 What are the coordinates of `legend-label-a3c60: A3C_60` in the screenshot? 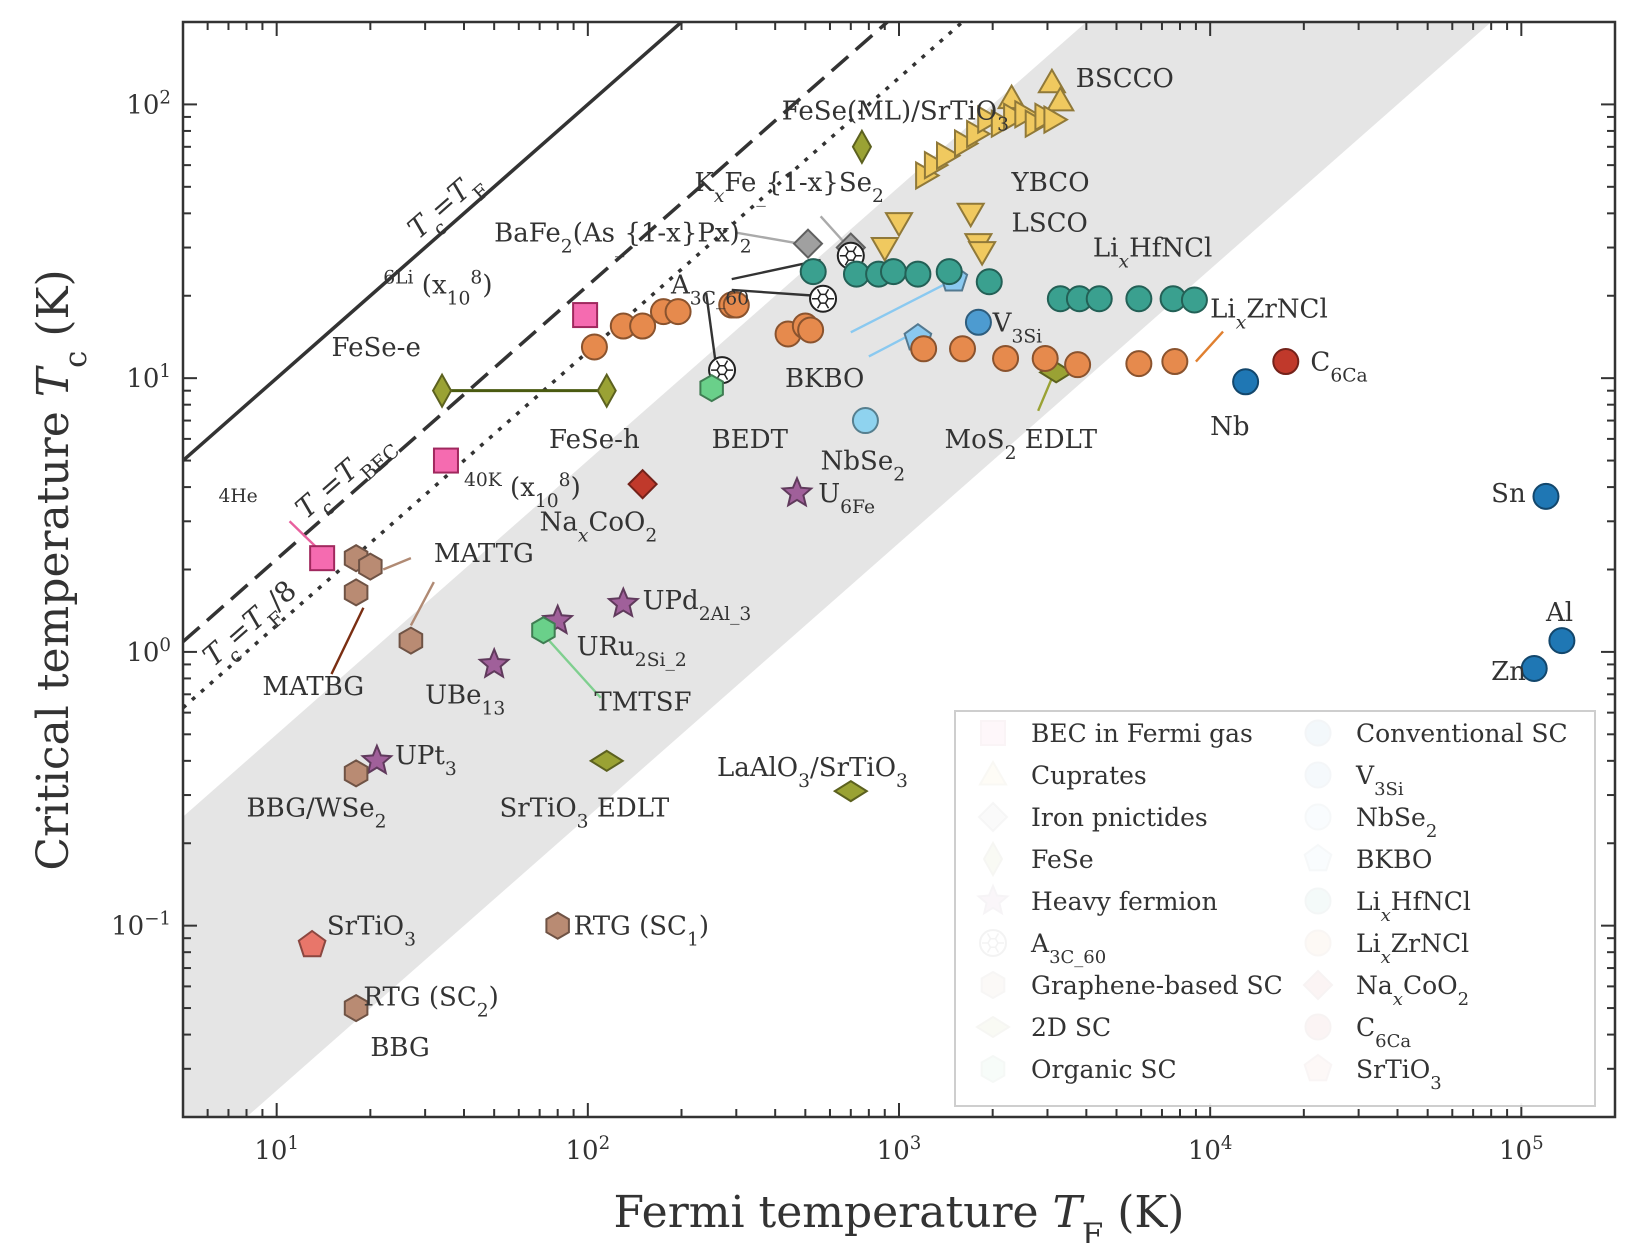 It's located at (1068, 948).